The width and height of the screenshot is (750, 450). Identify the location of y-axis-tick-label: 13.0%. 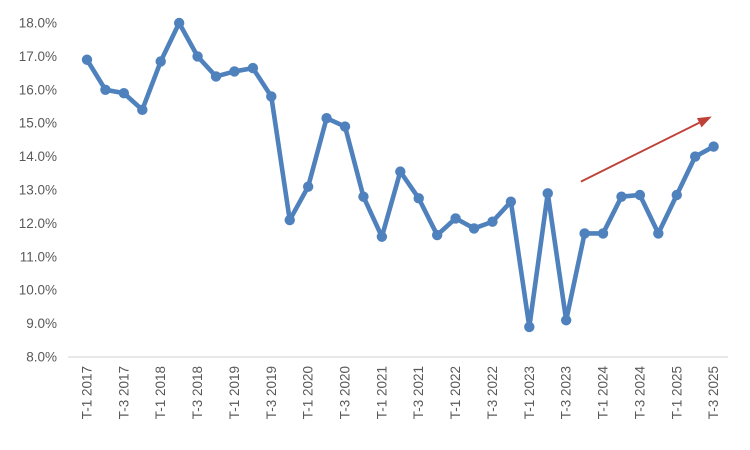
(38, 190).